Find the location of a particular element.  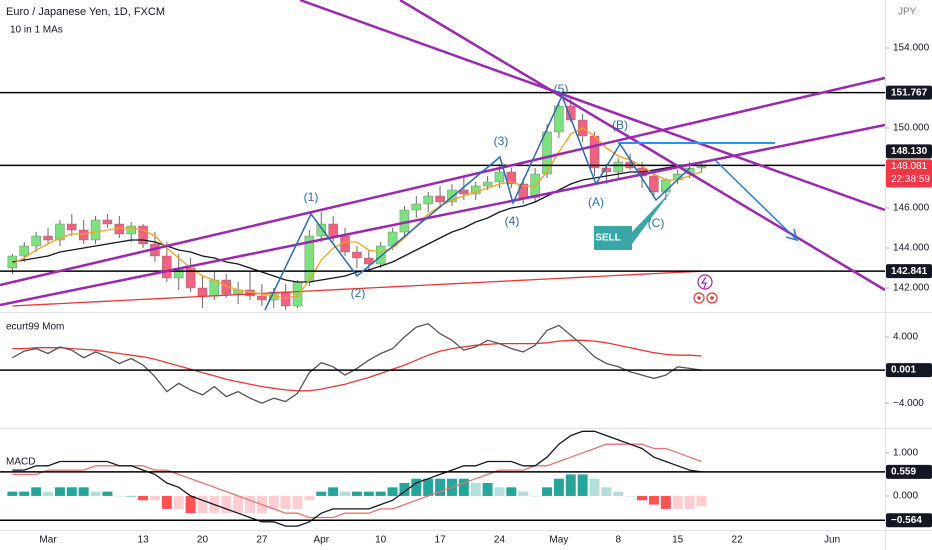

wave-label: (2) is located at coordinates (358, 293).